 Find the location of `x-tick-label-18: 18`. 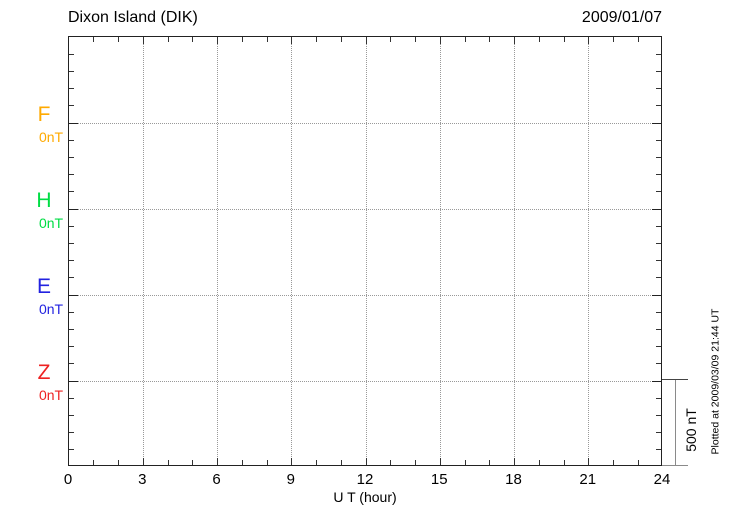

x-tick-label-18: 18 is located at coordinates (513, 479).